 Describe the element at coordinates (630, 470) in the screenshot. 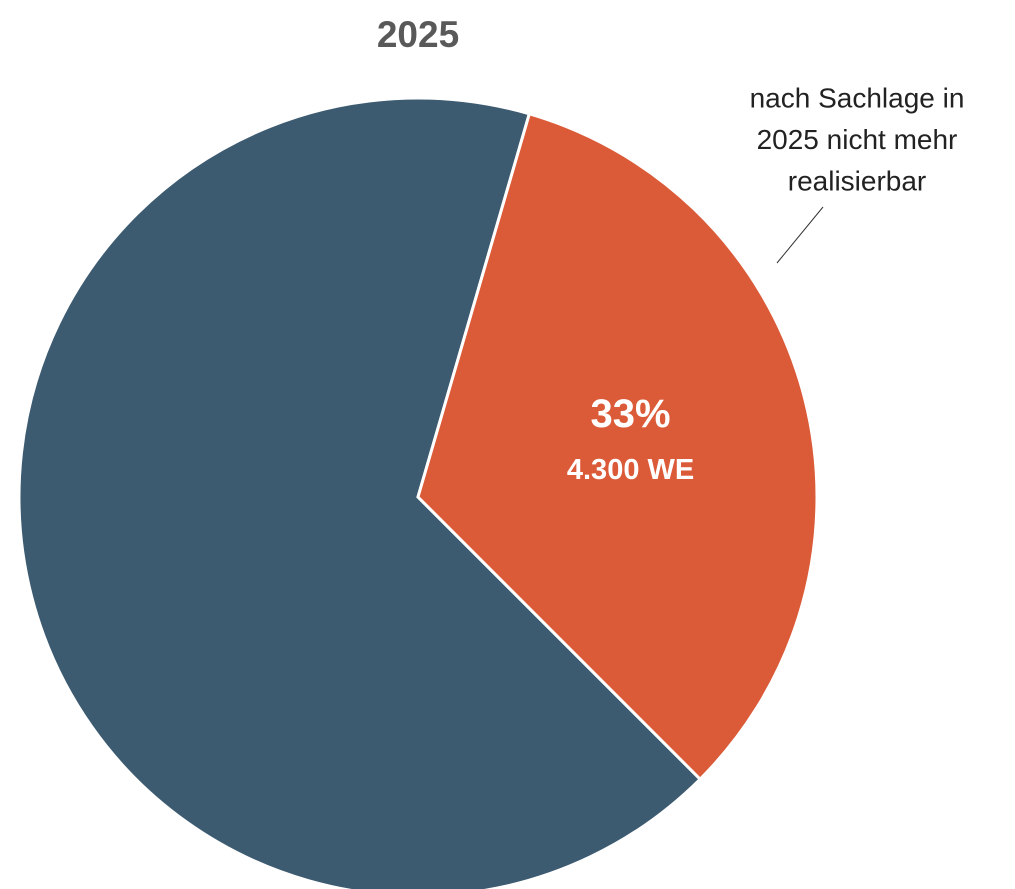

I see `value-sublabel: 4.300 WE` at that location.